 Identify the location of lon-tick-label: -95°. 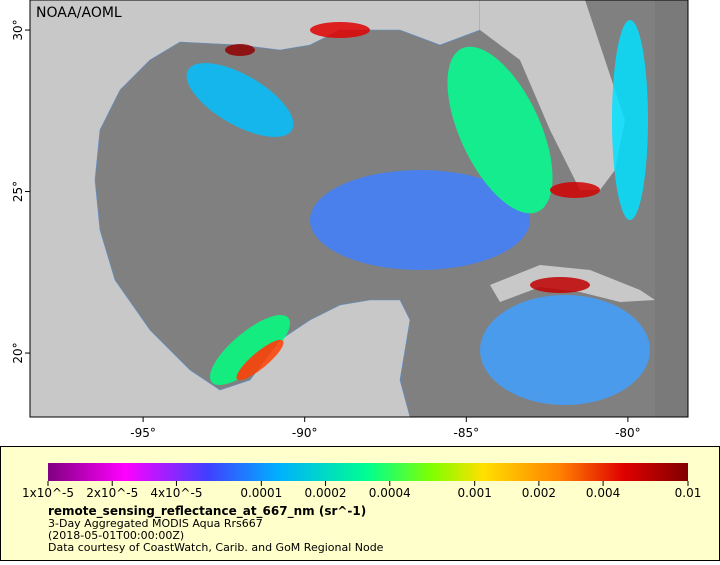
(143, 433).